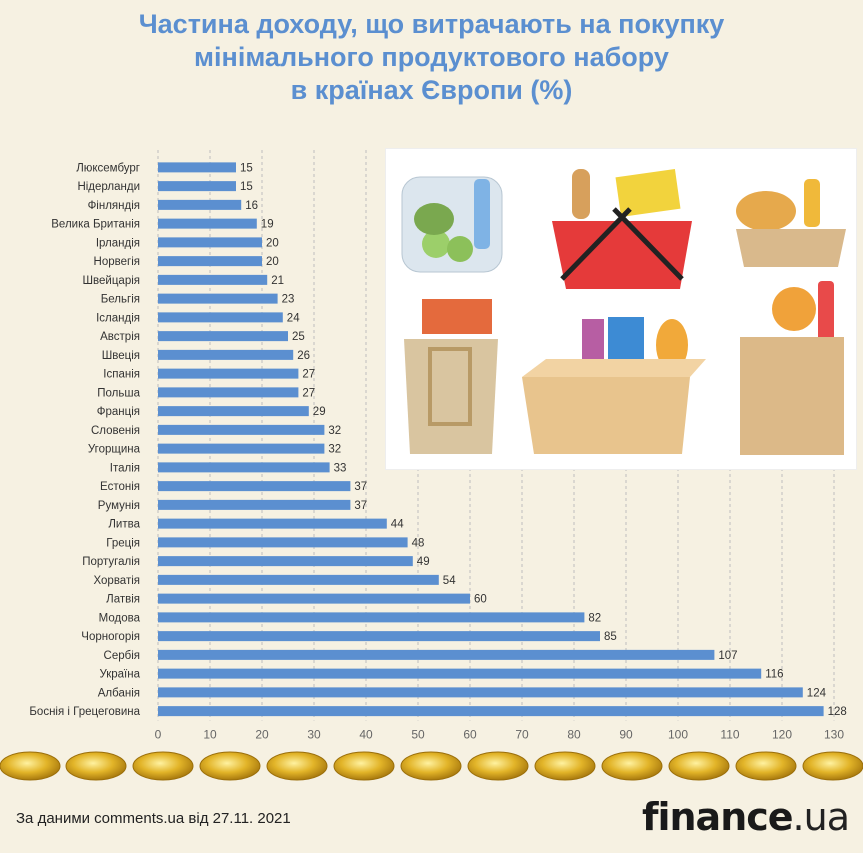 The image size is (863, 853). What do you see at coordinates (272, 243) in the screenshot?
I see `value-label: 20` at bounding box center [272, 243].